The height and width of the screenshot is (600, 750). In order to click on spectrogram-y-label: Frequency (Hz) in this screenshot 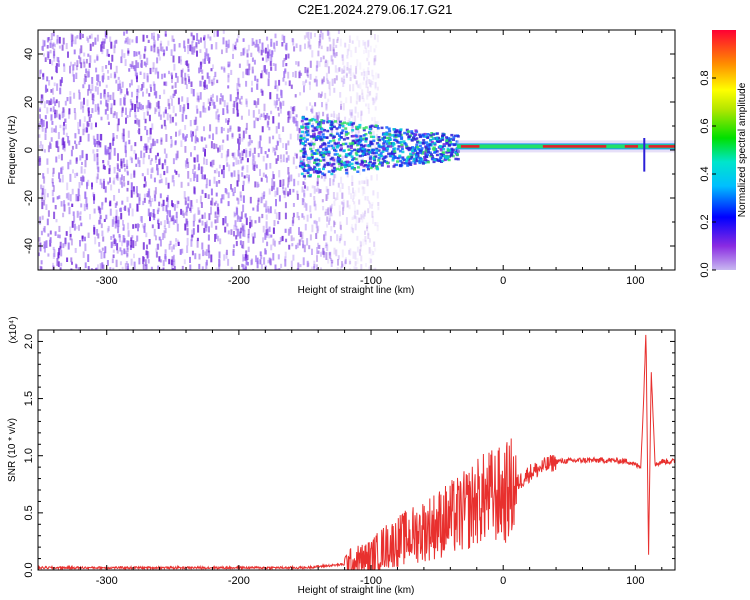, I will do `click(12, 150)`.